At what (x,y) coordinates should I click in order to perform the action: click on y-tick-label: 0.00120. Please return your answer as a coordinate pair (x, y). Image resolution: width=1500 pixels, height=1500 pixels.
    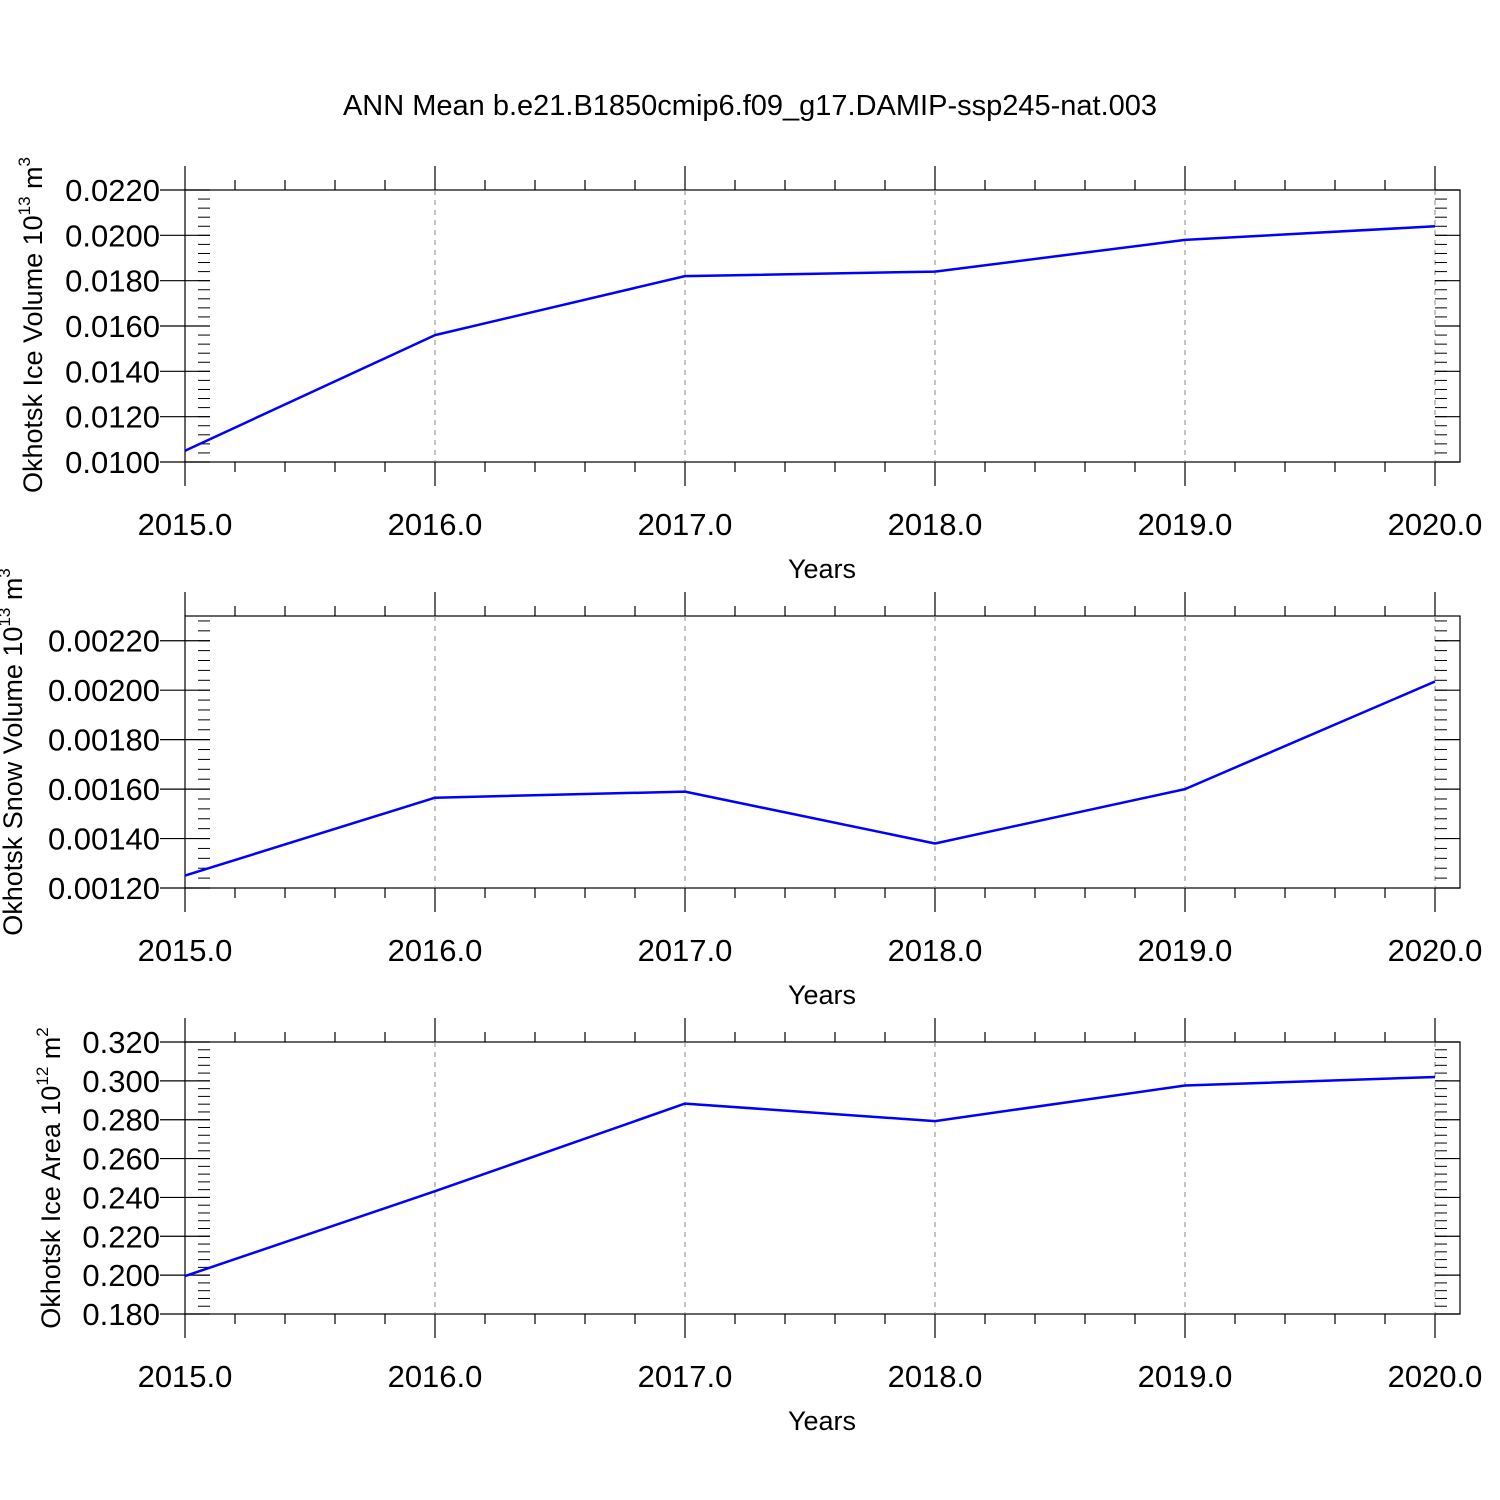
    Looking at the image, I should click on (104, 888).